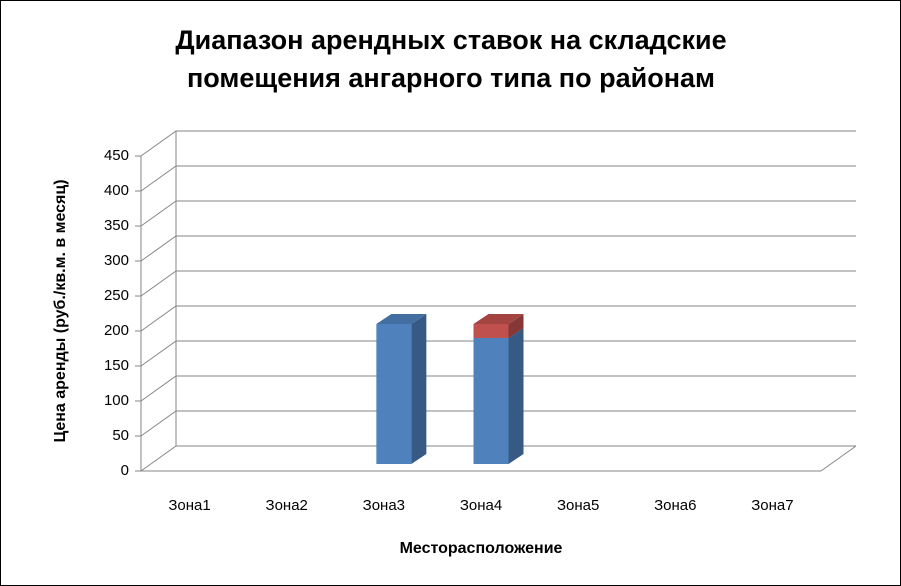  I want to click on x-tick-label: Зона4, so click(481, 505).